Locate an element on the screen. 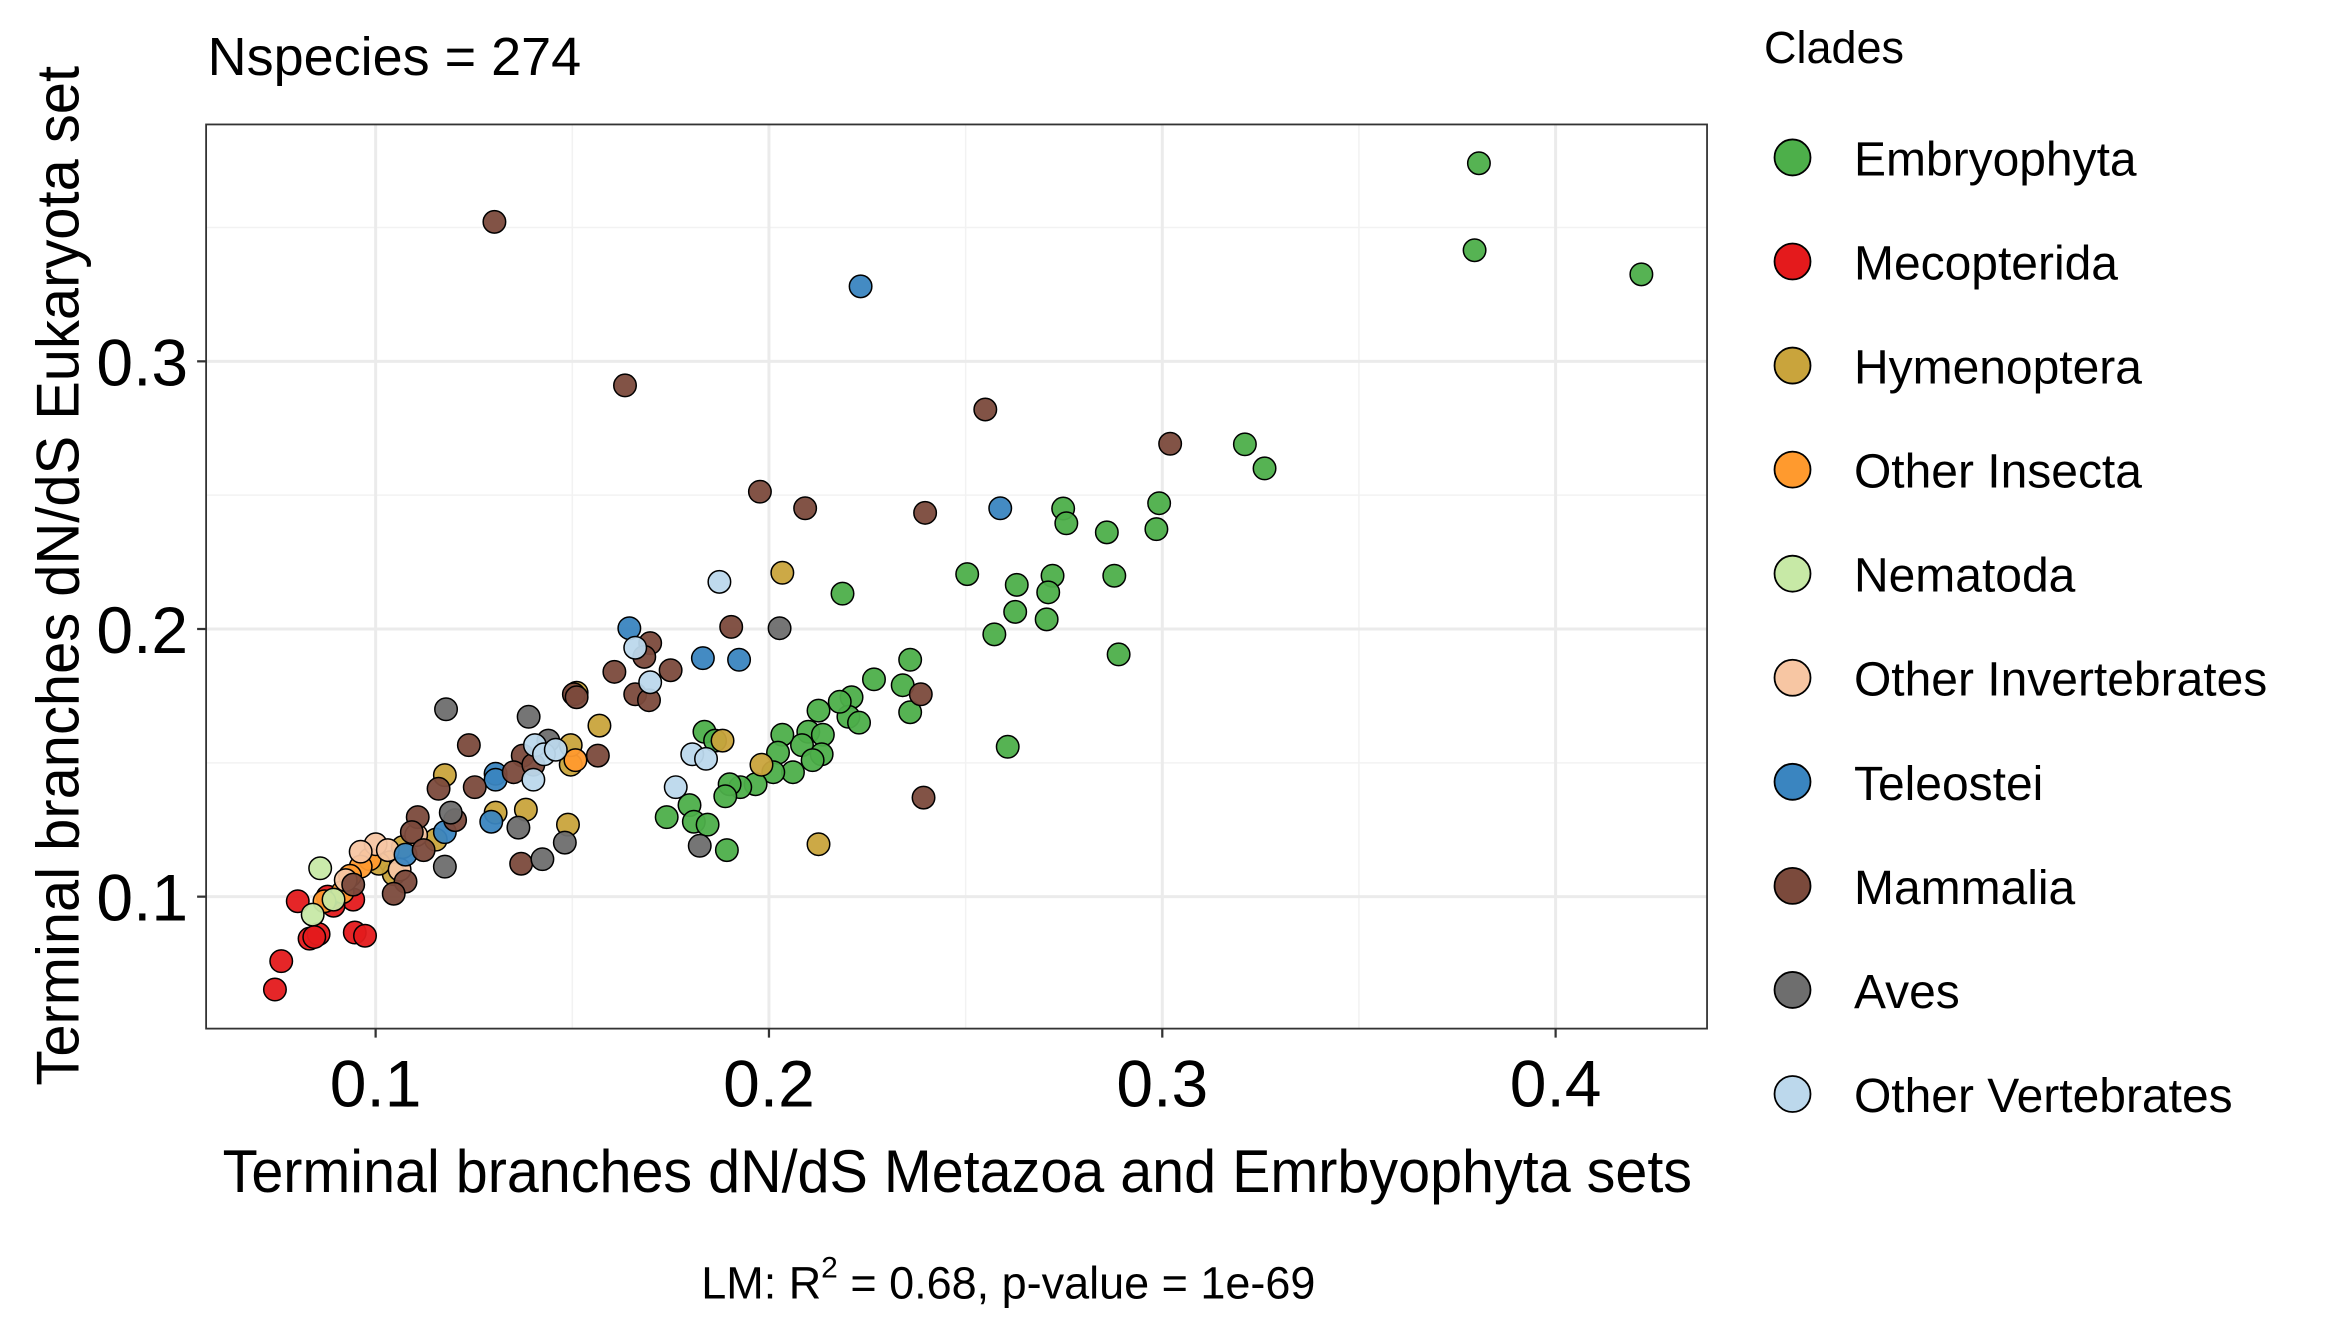 The width and height of the screenshot is (2333, 1333). x-tick-label: 0.4 is located at coordinates (1556, 1084).